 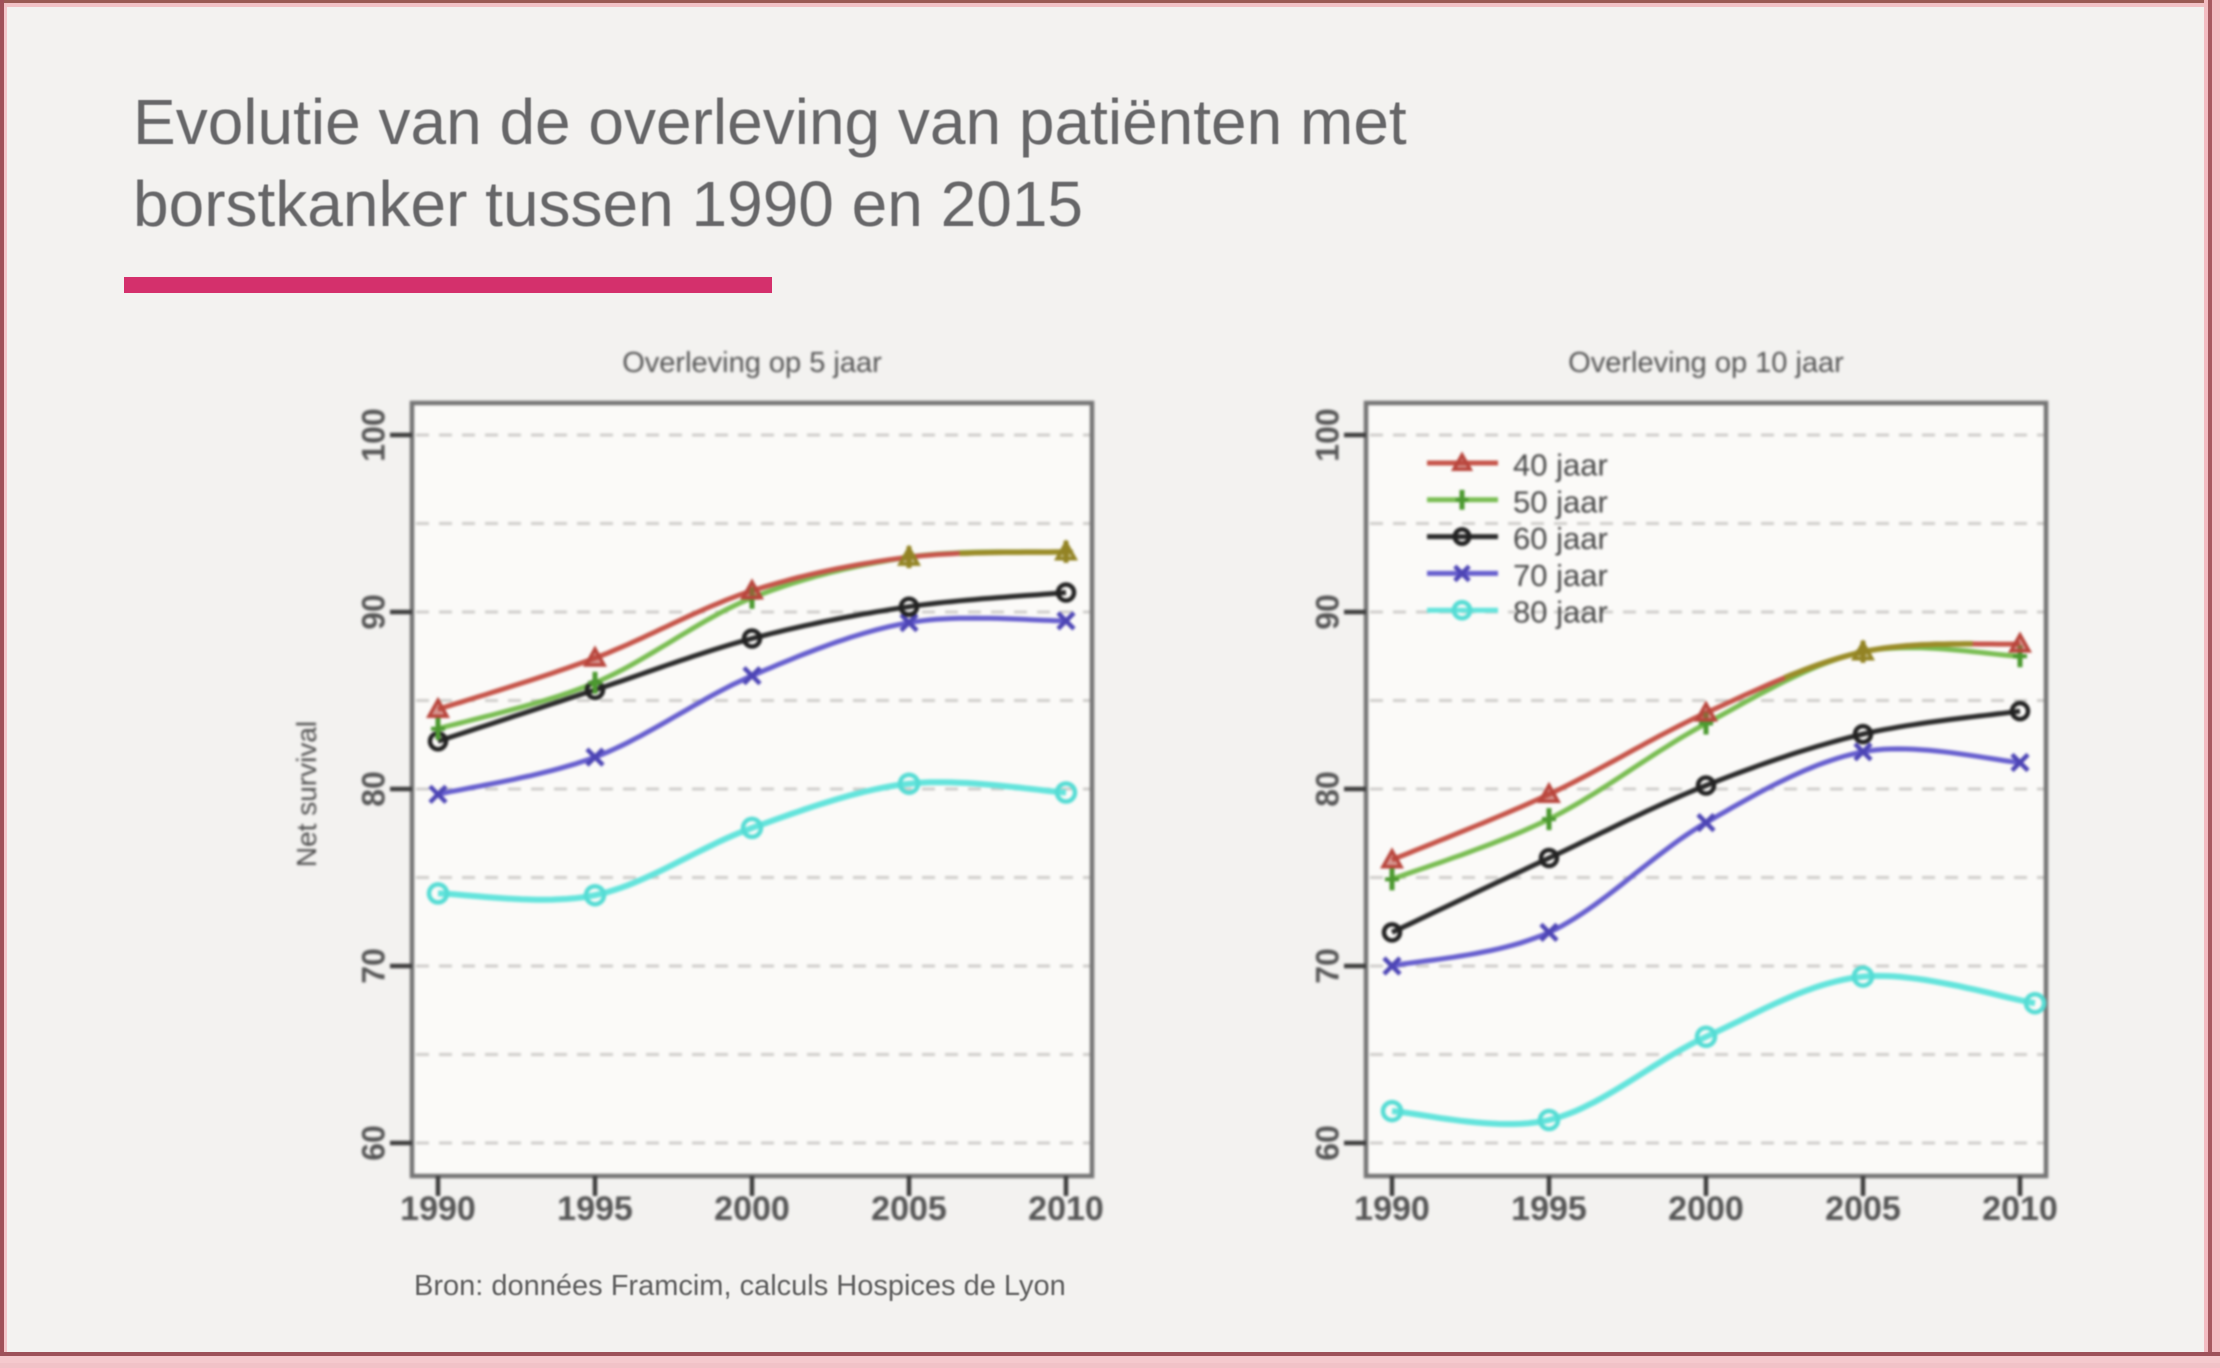 What do you see at coordinates (306, 794) in the screenshot?
I see `svg-text: Net survival` at bounding box center [306, 794].